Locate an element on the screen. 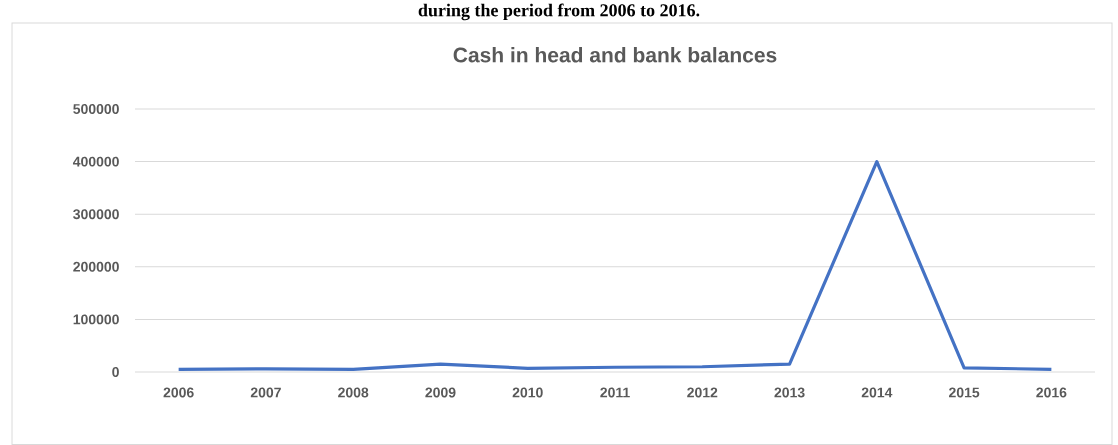  chart-title: Cash in head and bank balances is located at coordinates (615, 55).